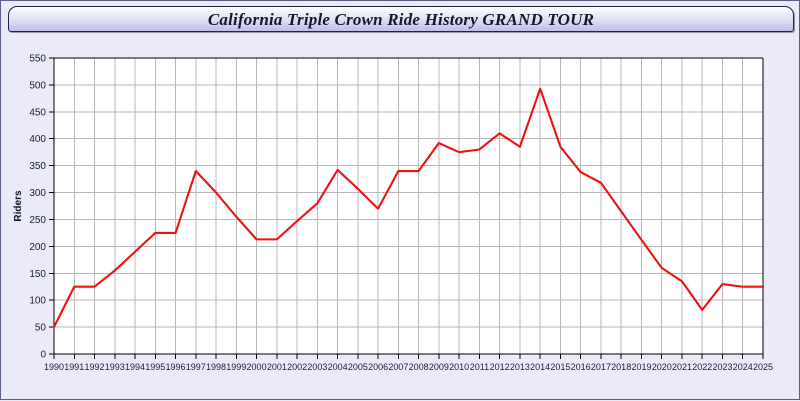 This screenshot has width=800, height=401. What do you see at coordinates (41, 328) in the screenshot?
I see `y-tick-label: 50` at bounding box center [41, 328].